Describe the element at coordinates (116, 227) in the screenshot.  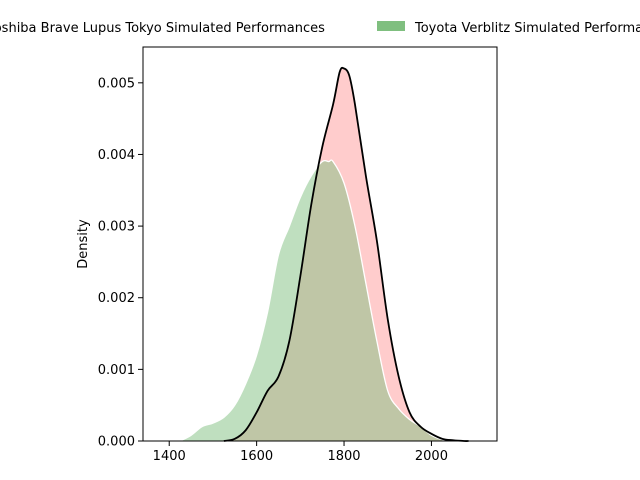
I see `y-tick-label: 0.003` at that location.